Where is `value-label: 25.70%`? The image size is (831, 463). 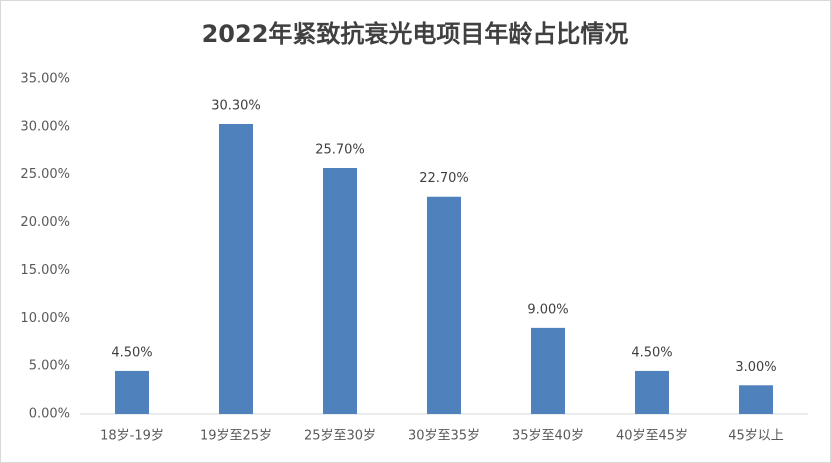
value-label: 25.70% is located at coordinates (340, 150).